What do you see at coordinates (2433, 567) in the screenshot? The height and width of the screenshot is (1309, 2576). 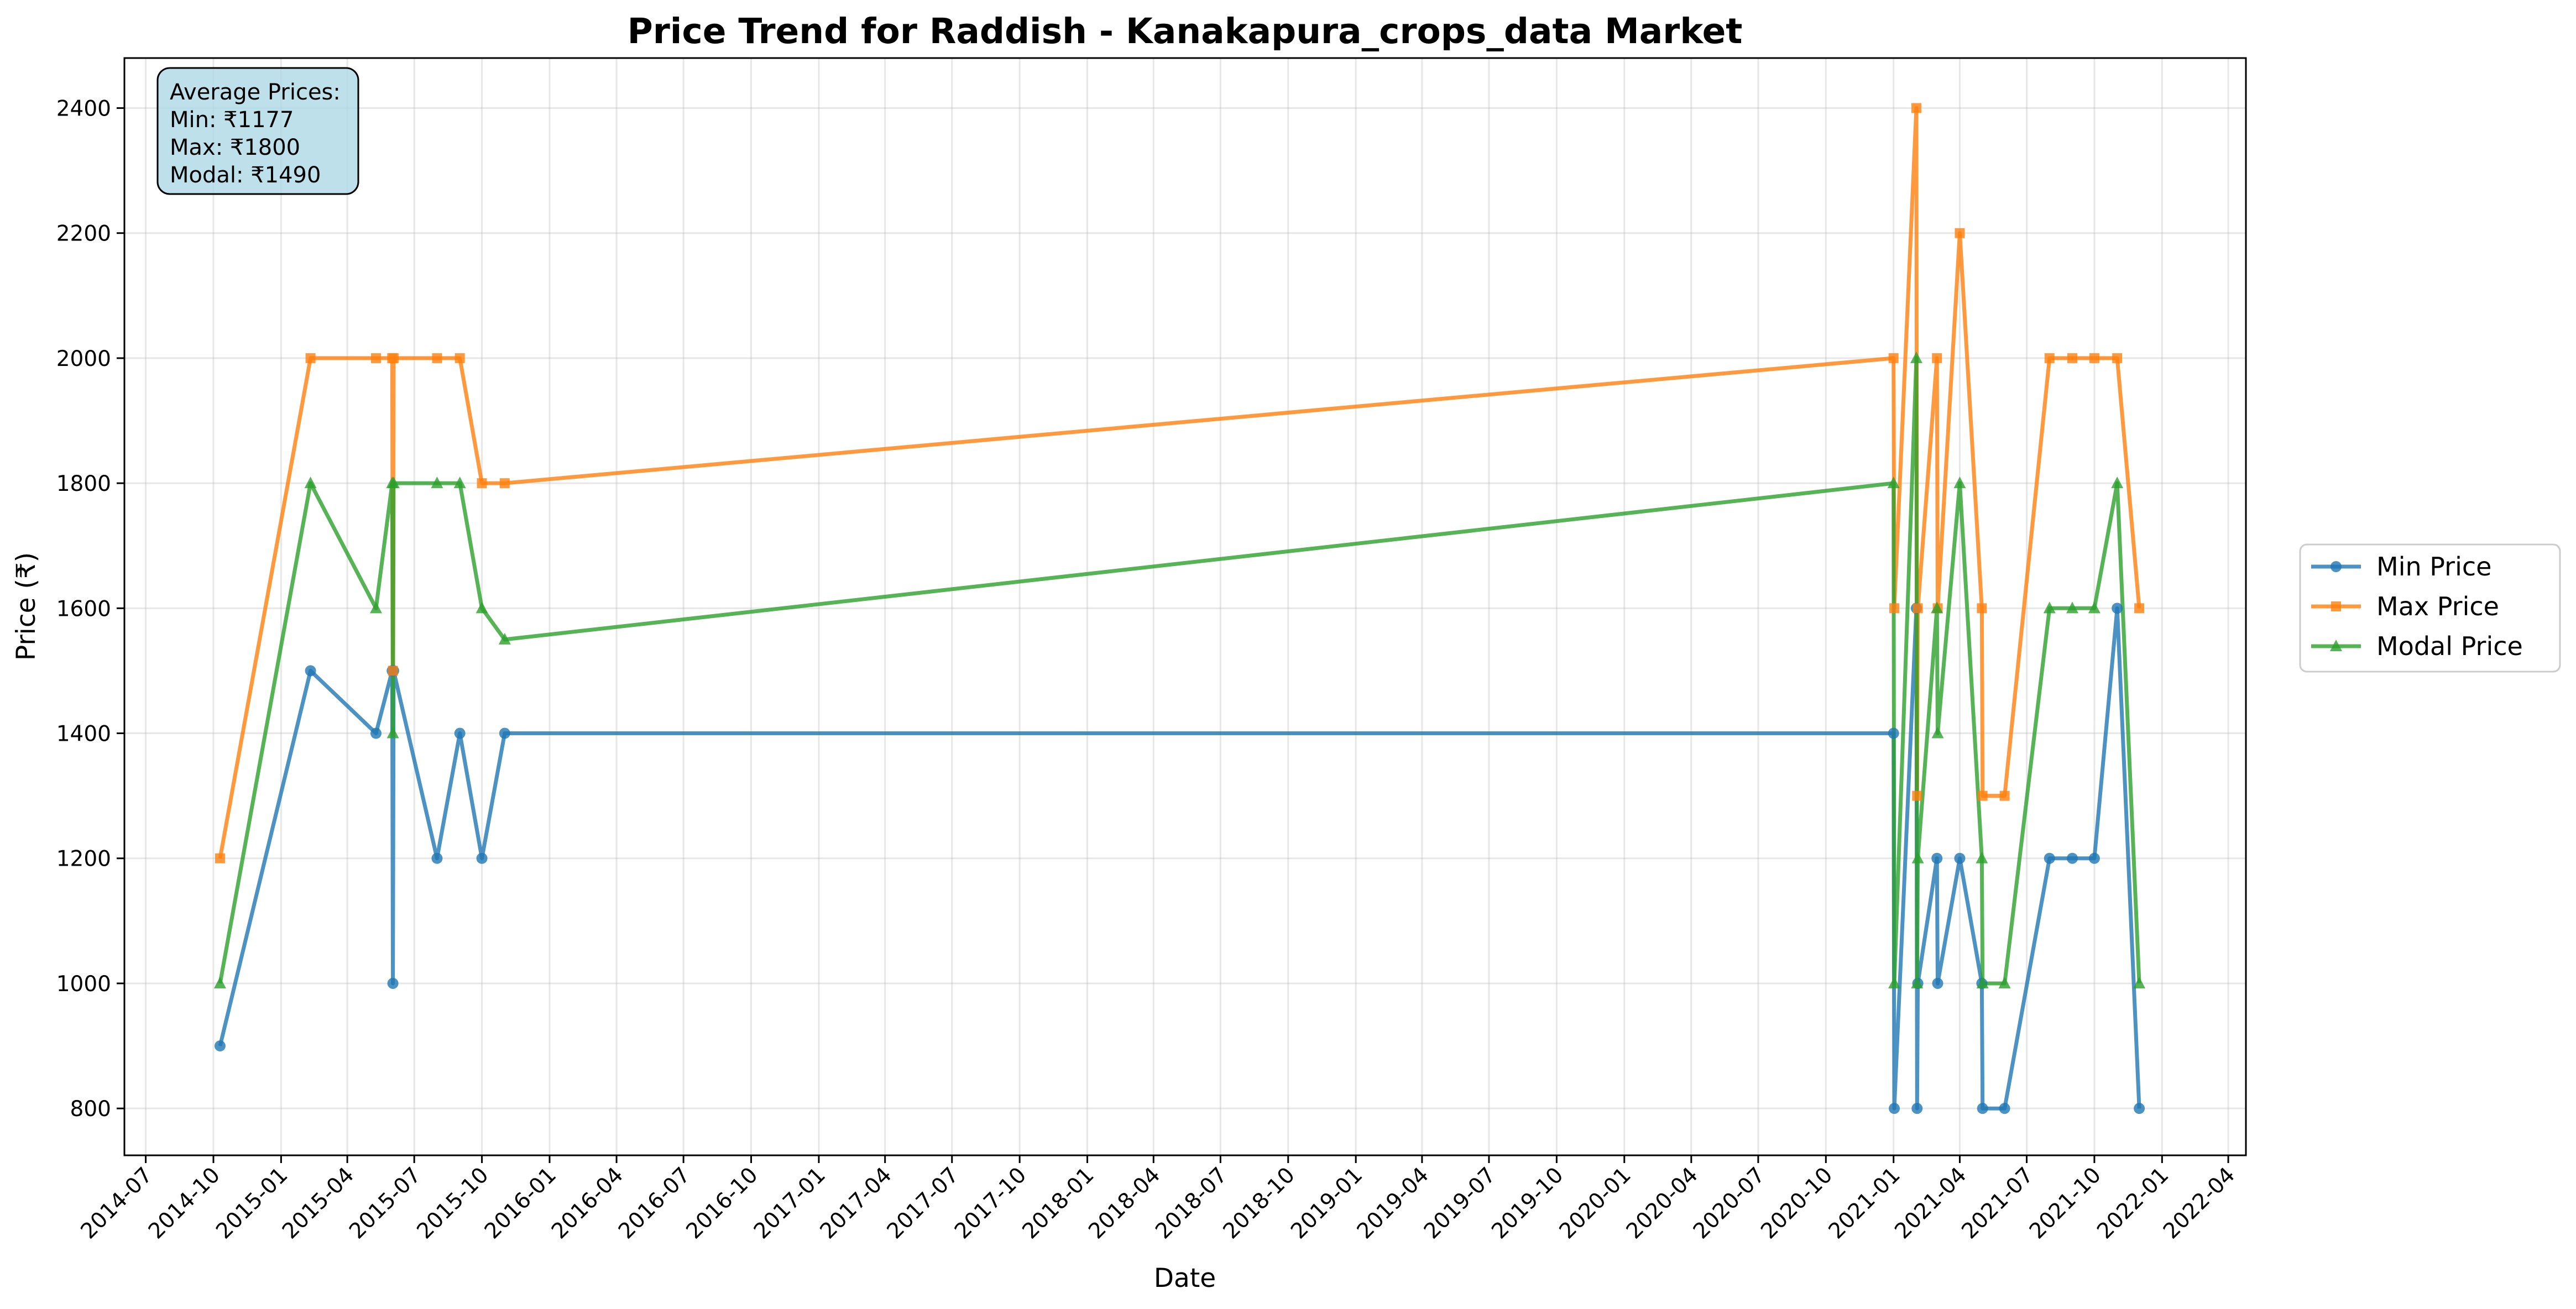 I see `legend-label-min-price: Min Price` at bounding box center [2433, 567].